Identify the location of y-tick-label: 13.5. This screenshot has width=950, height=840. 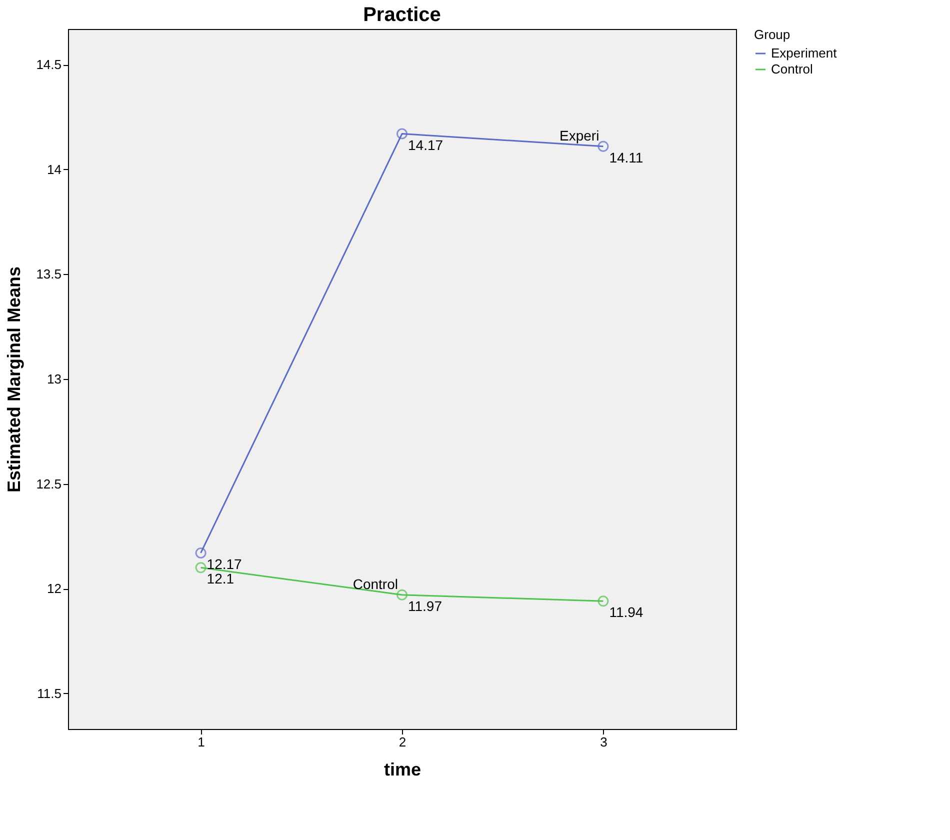
(49, 274).